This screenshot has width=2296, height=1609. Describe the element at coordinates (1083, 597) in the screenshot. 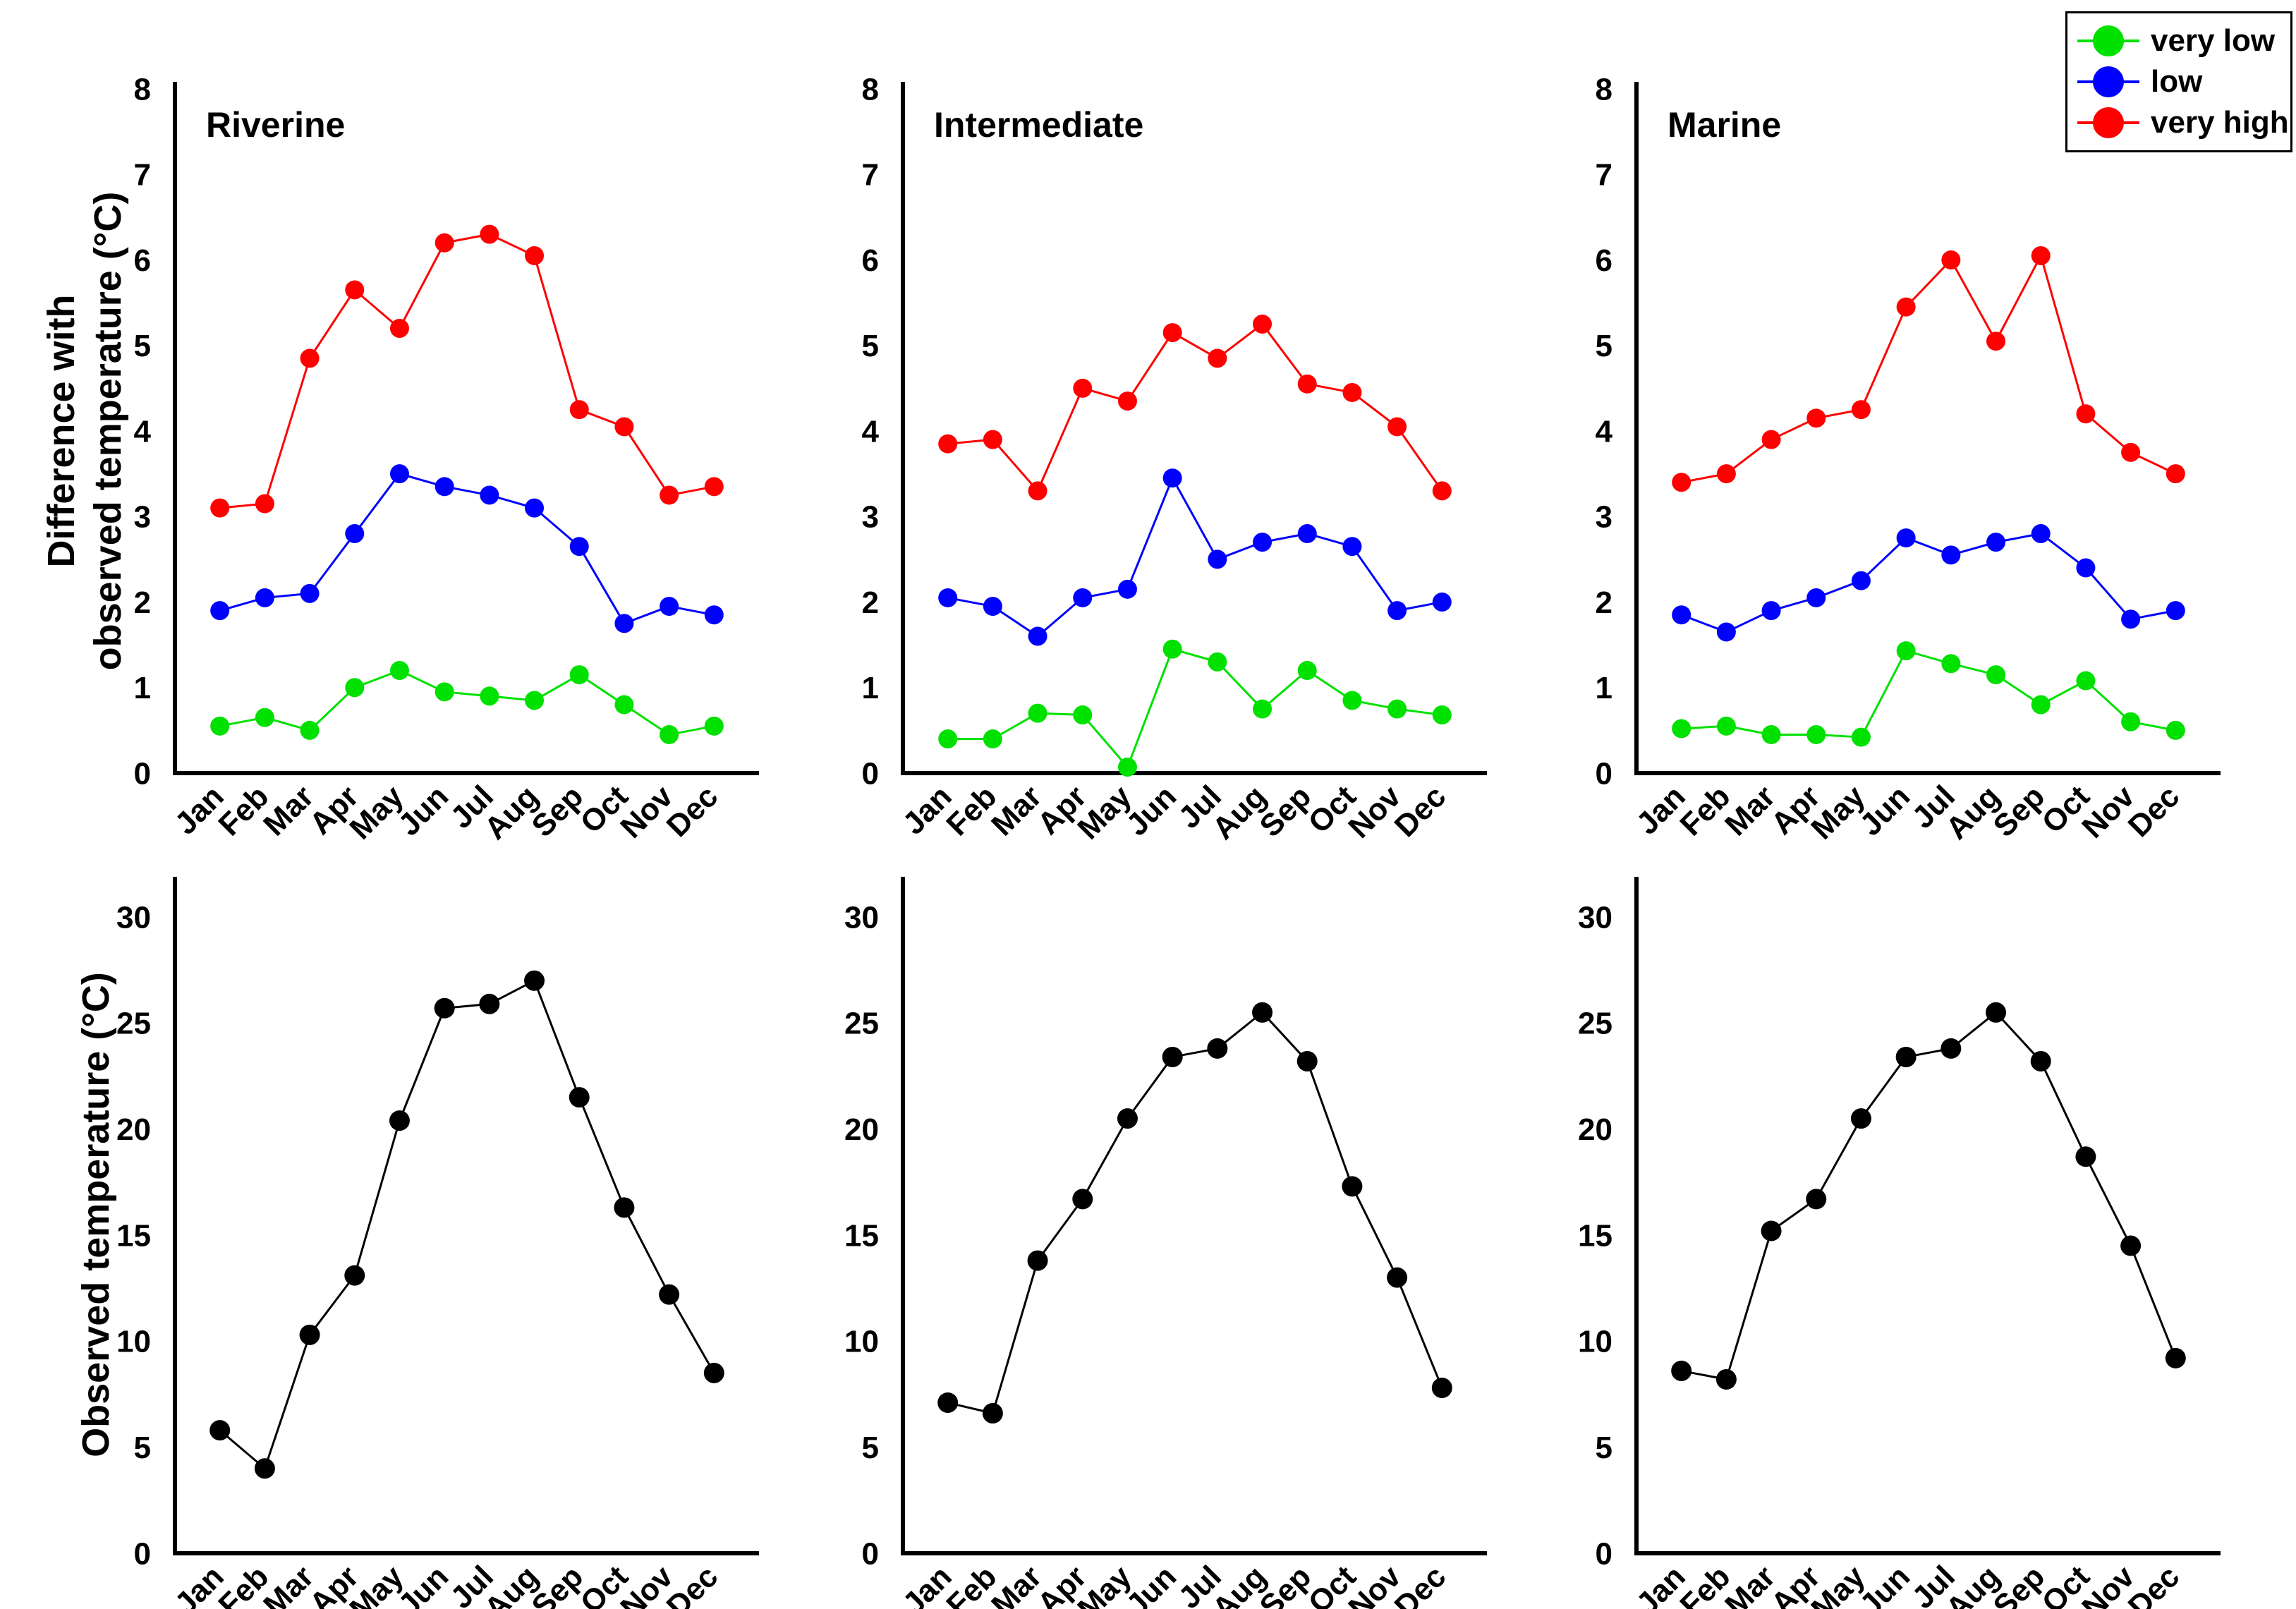

I see `data-point-low-apr` at that location.